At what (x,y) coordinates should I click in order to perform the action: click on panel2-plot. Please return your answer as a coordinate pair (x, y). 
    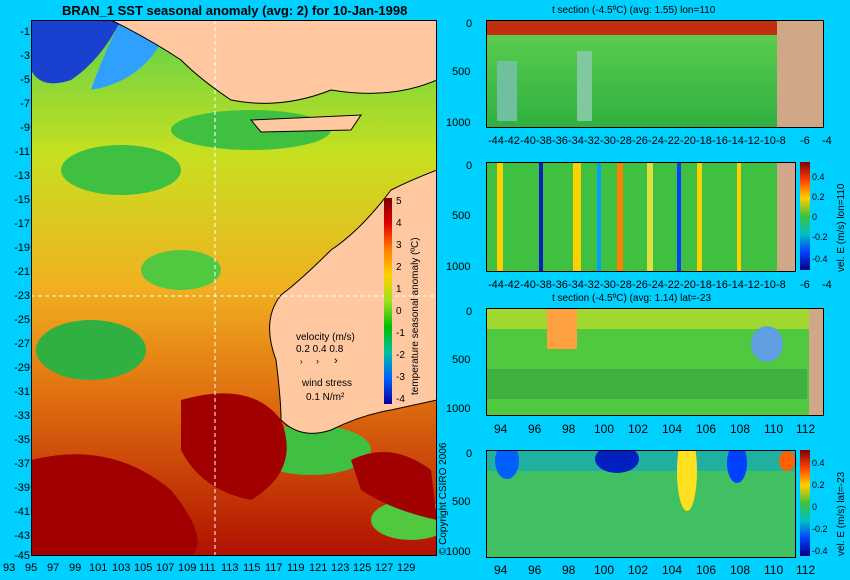
    Looking at the image, I should click on (641, 217).